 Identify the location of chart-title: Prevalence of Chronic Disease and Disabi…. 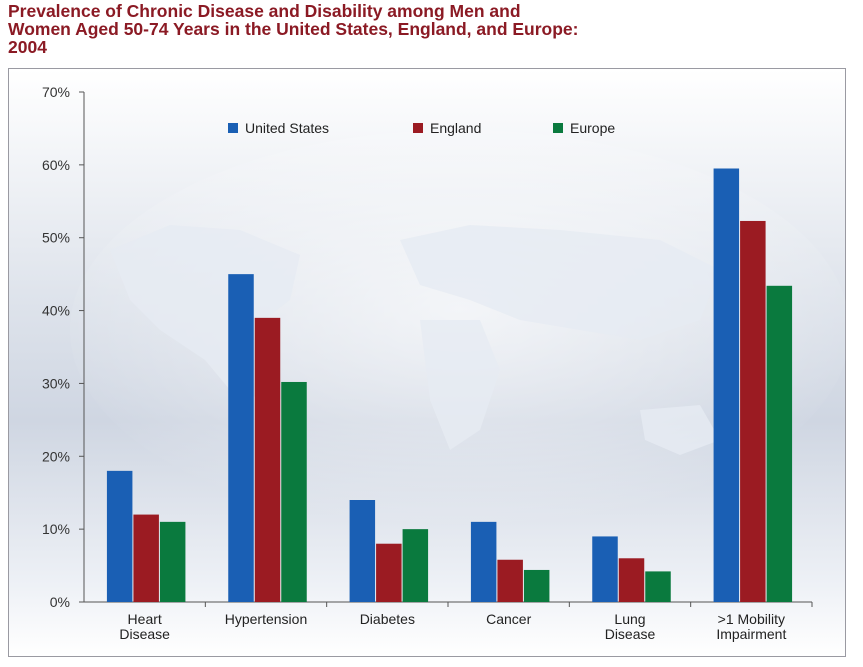
(428, 29).